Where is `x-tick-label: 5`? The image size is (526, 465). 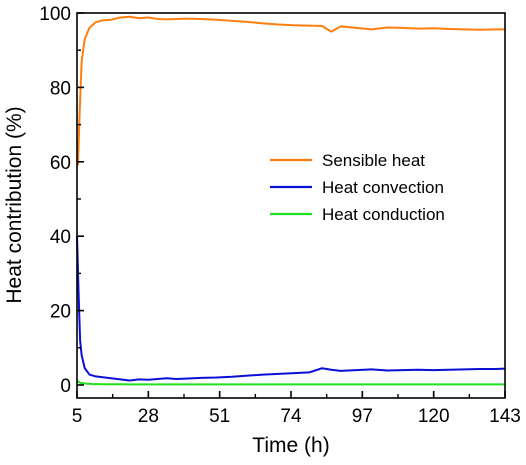 x-tick-label: 5 is located at coordinates (77, 416).